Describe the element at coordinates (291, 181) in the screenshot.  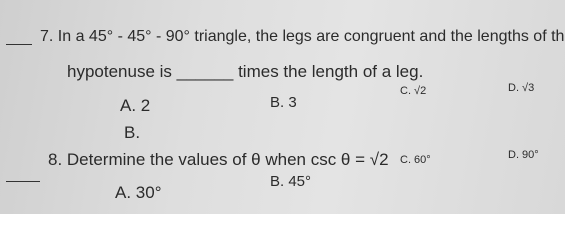
I see `option: B. 45°` at that location.